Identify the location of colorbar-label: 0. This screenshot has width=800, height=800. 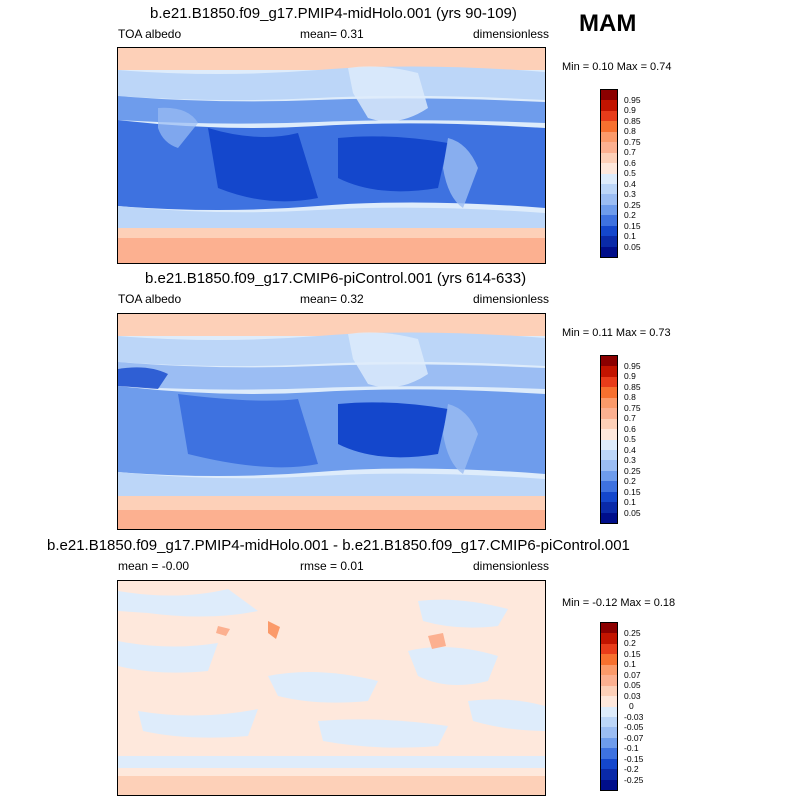
(631, 706).